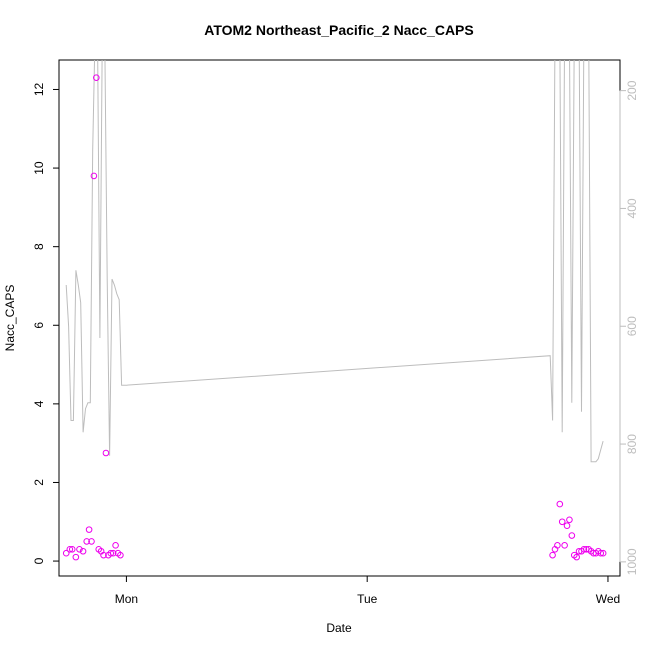 This screenshot has width=650, height=650. Describe the element at coordinates (39, 325) in the screenshot. I see `left-axis-tick-label: 6` at that location.